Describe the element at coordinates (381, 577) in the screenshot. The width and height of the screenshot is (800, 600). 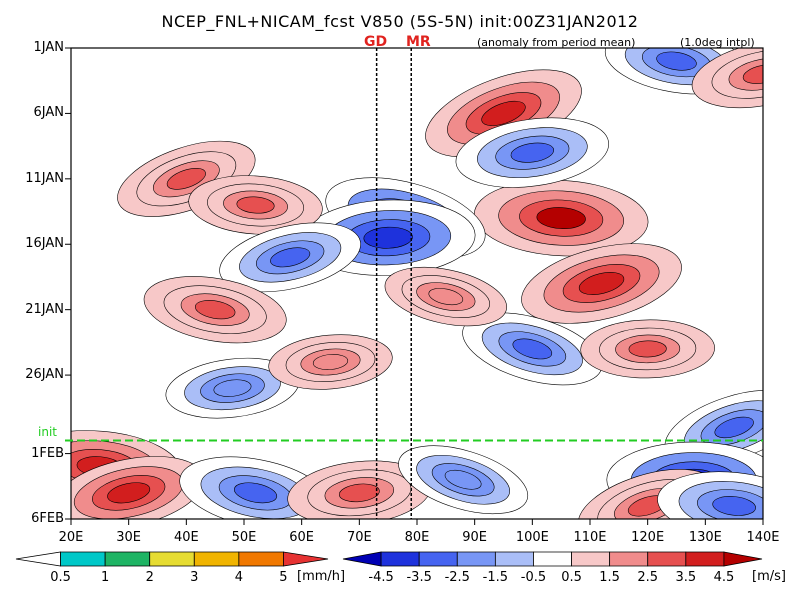
I see `wind-colorbar-label: -4.5` at that location.